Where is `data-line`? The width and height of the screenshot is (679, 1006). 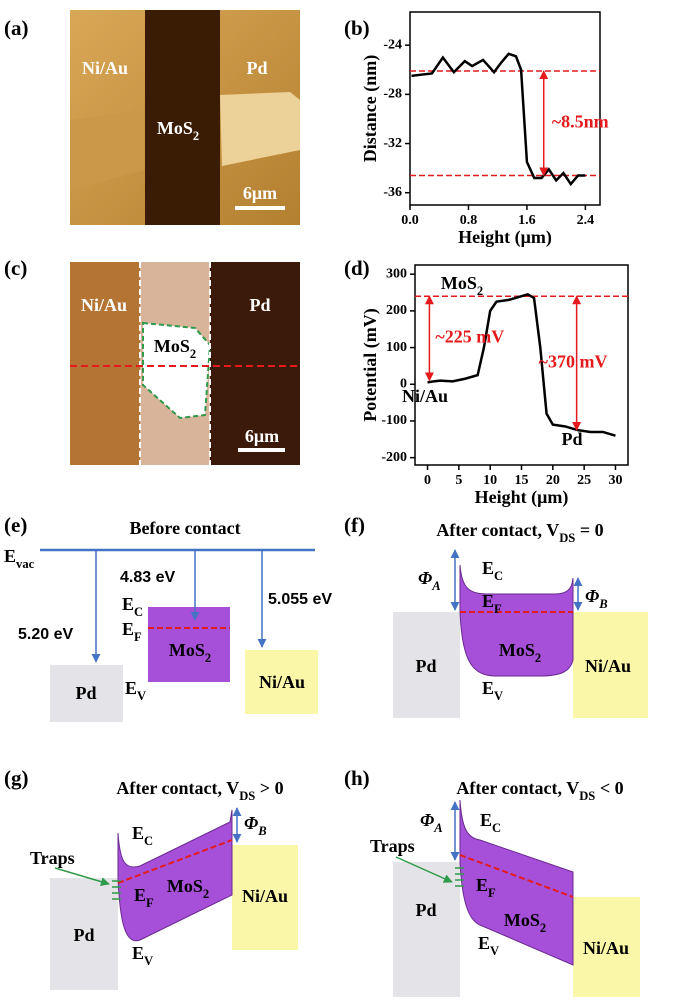 data-line is located at coordinates (498, 119).